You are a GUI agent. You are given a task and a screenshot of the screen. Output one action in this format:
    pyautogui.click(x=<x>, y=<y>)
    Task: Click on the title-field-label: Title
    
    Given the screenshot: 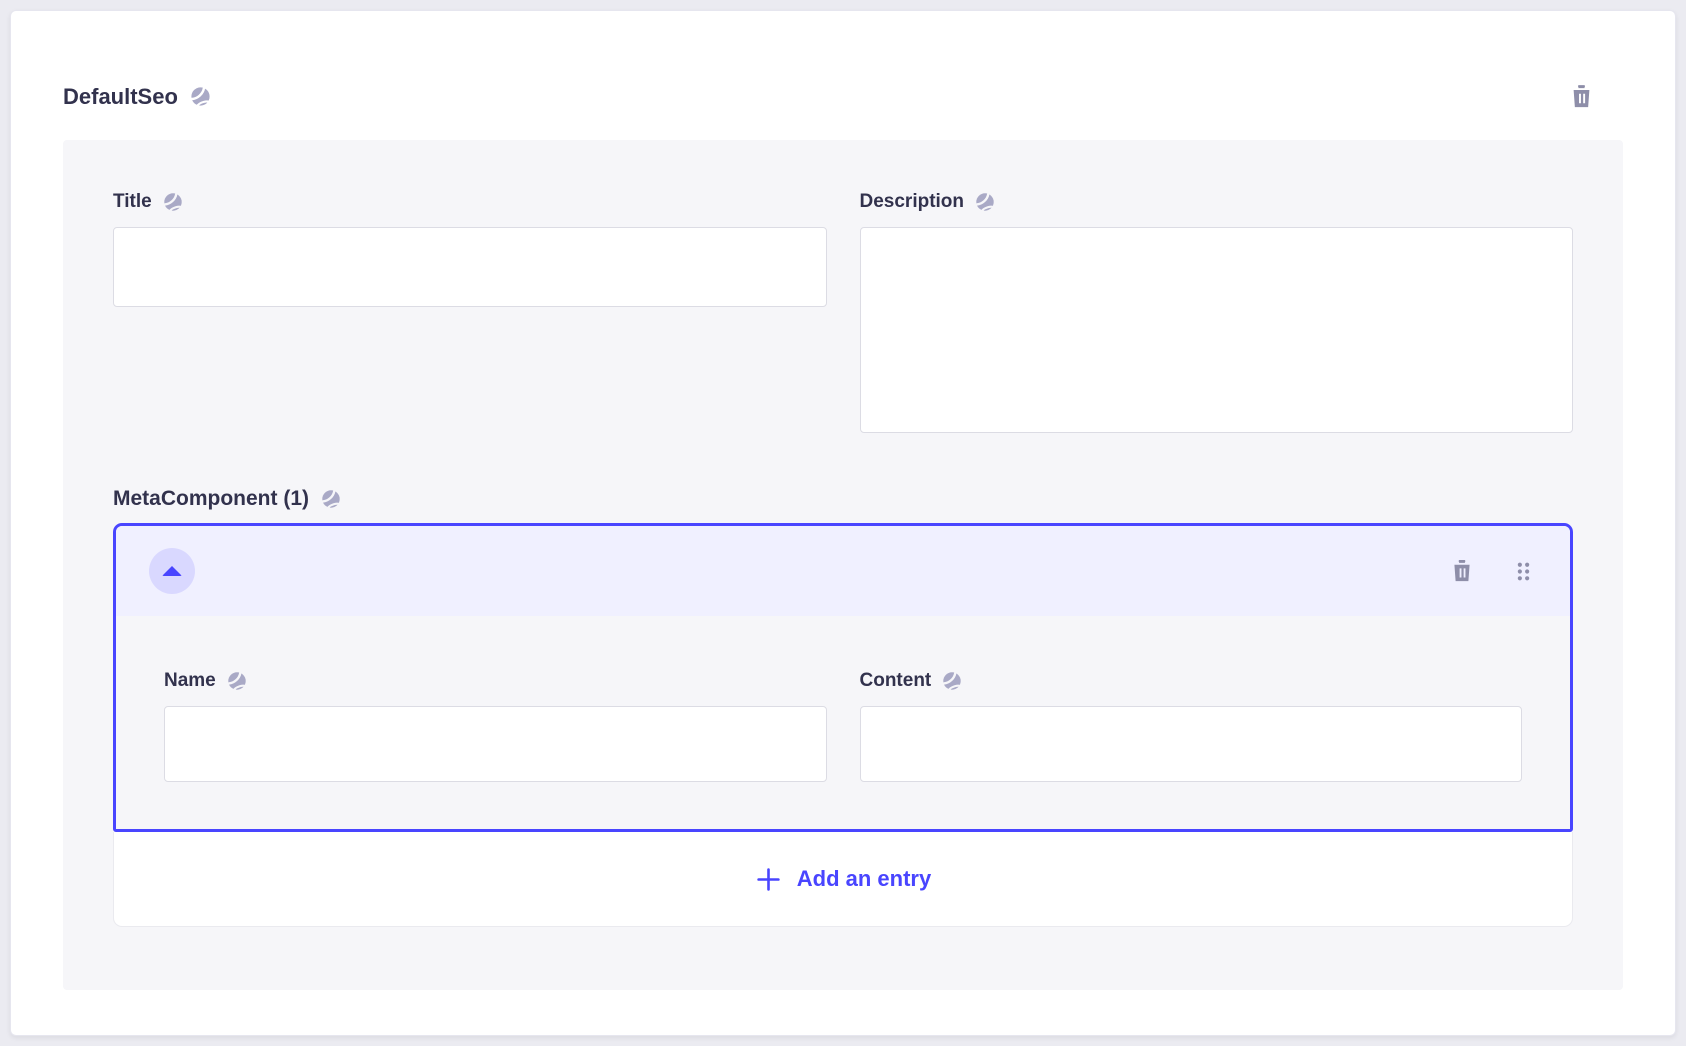 What is the action you would take?
    pyautogui.click(x=470, y=202)
    